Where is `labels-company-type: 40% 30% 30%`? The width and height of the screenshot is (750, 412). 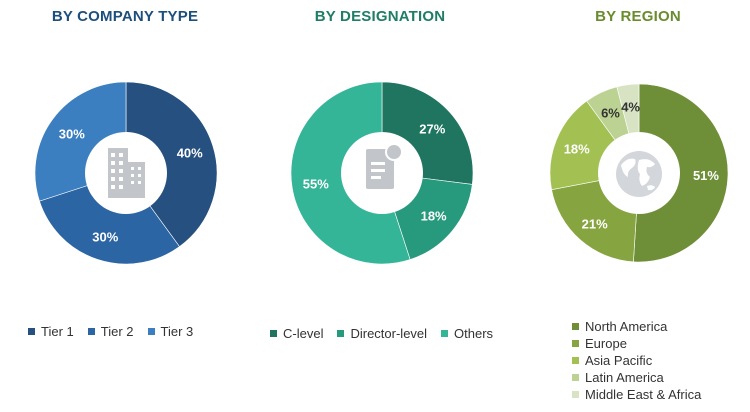
labels-company-type: 40% 30% 30% is located at coordinates (131, 186).